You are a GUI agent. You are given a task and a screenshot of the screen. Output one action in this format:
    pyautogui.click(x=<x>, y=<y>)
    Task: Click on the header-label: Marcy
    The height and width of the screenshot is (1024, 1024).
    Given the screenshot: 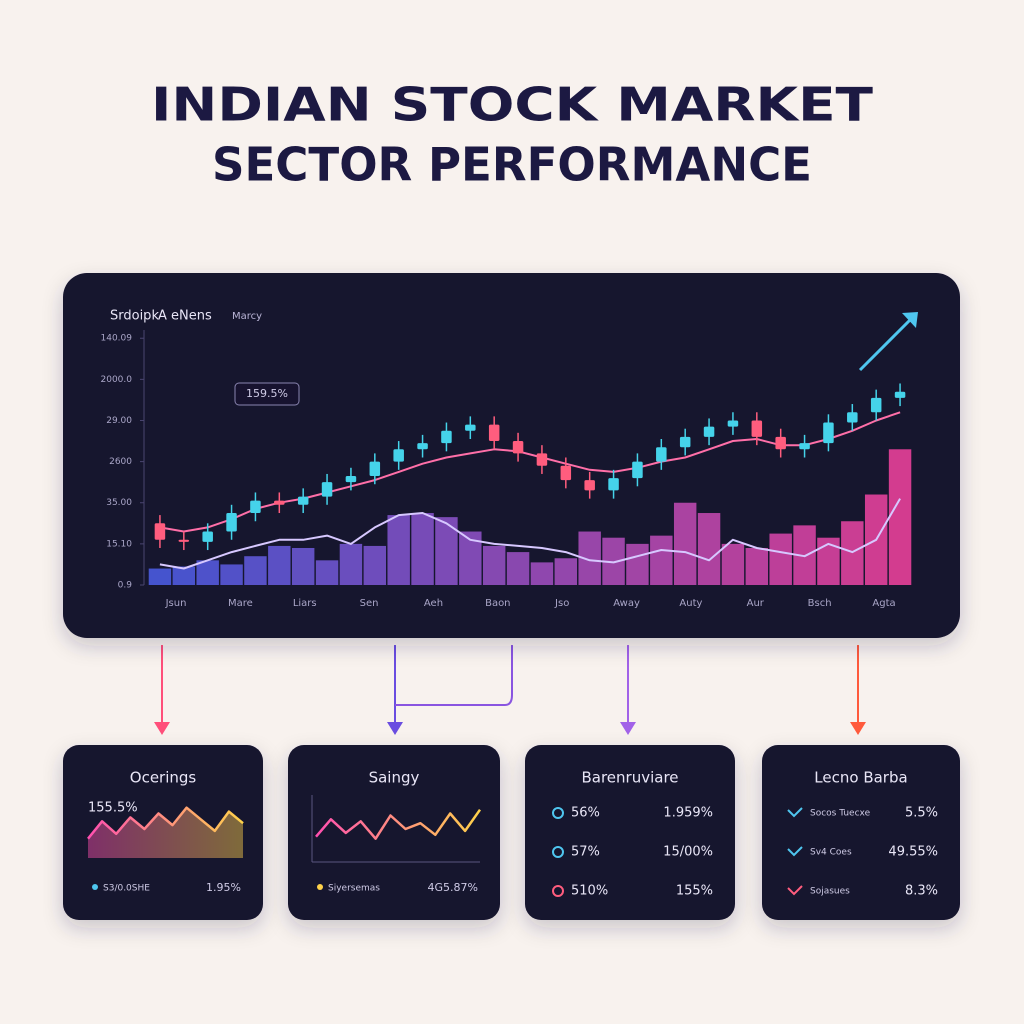 What is the action you would take?
    pyautogui.click(x=247, y=316)
    